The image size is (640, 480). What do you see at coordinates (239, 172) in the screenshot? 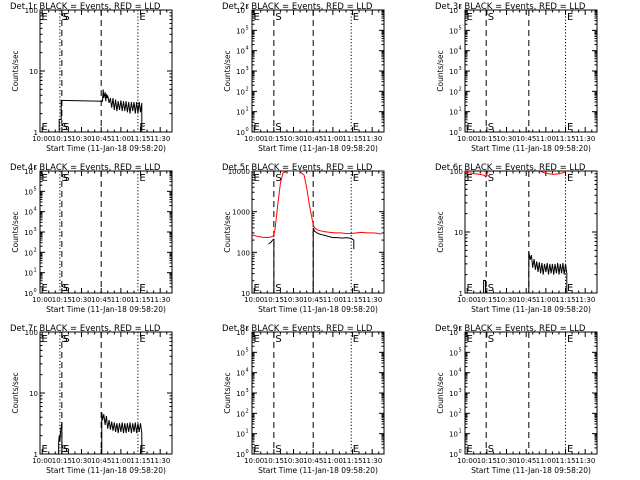
I see `y-tick-label: 10000` at bounding box center [239, 172].